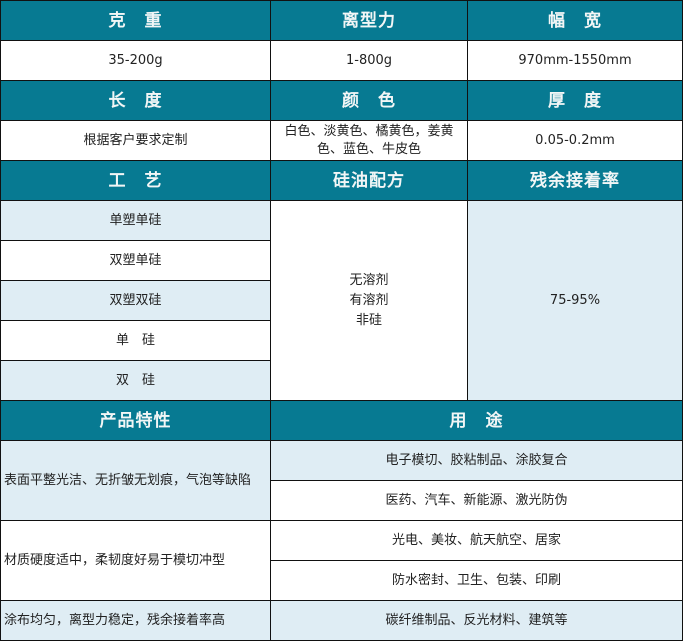 The image size is (683, 642). Describe the element at coordinates (135, 180) in the screenshot. I see `header-process: 工 艺` at that location.